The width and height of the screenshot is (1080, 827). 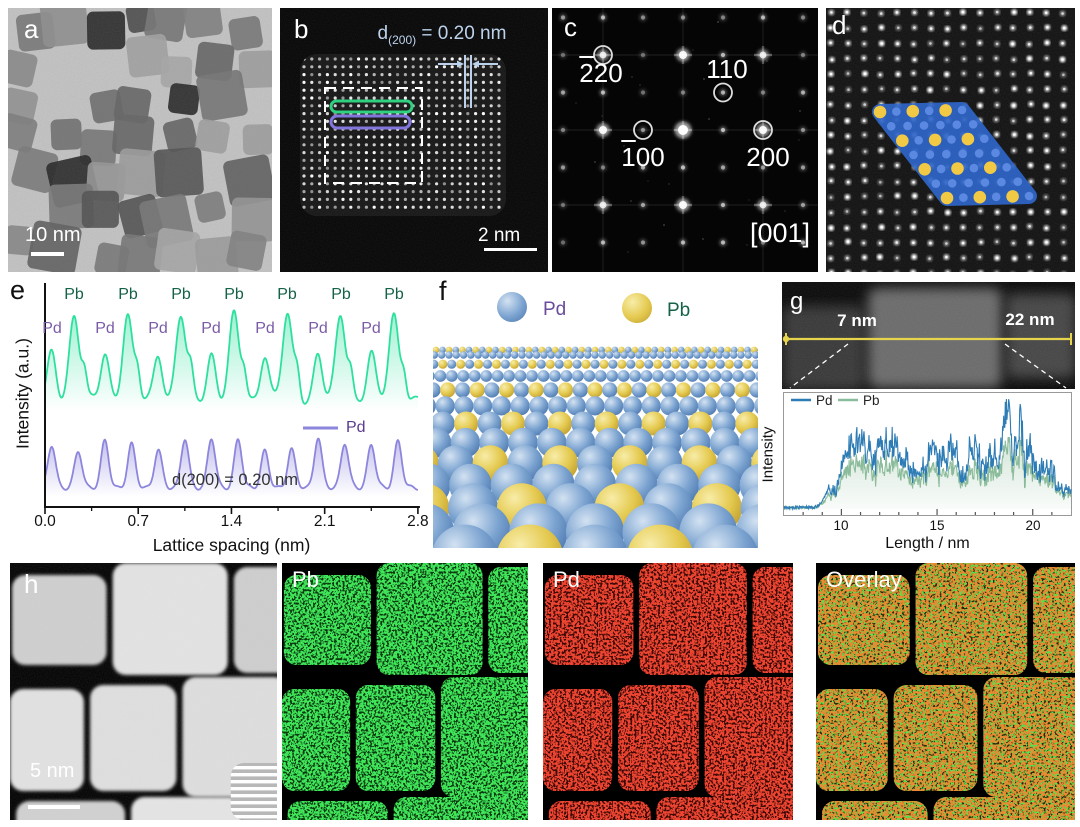 I want to click on scan-start-label: 7 nm, so click(x=857, y=320).